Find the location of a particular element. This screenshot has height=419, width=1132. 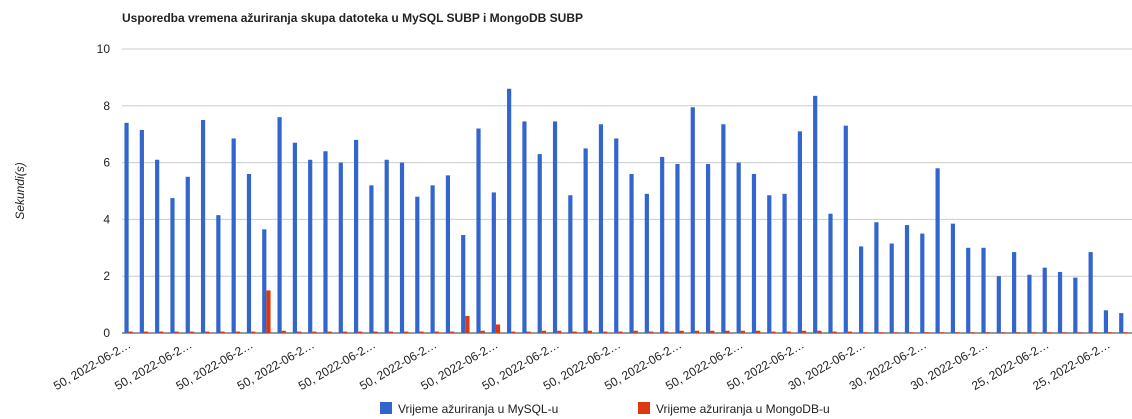

legend-label: Vrijeme ažuriranja u MySQL-u is located at coordinates (478, 409).